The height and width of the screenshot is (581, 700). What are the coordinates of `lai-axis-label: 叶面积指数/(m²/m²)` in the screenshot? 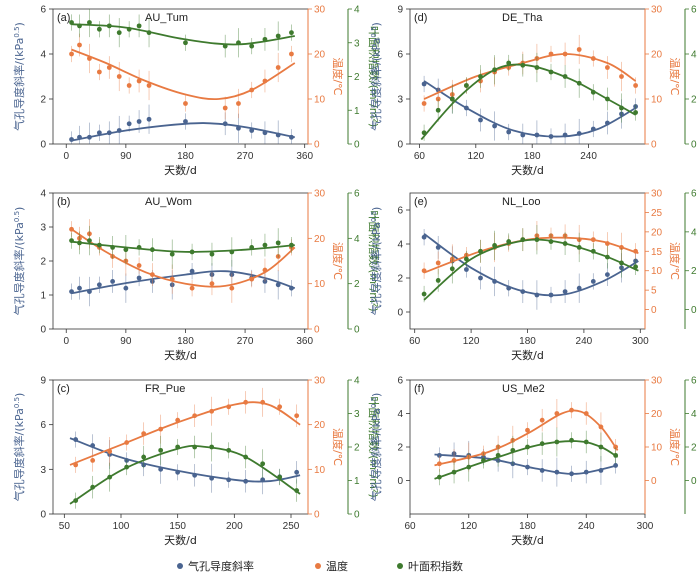 It's located at (374, 76).